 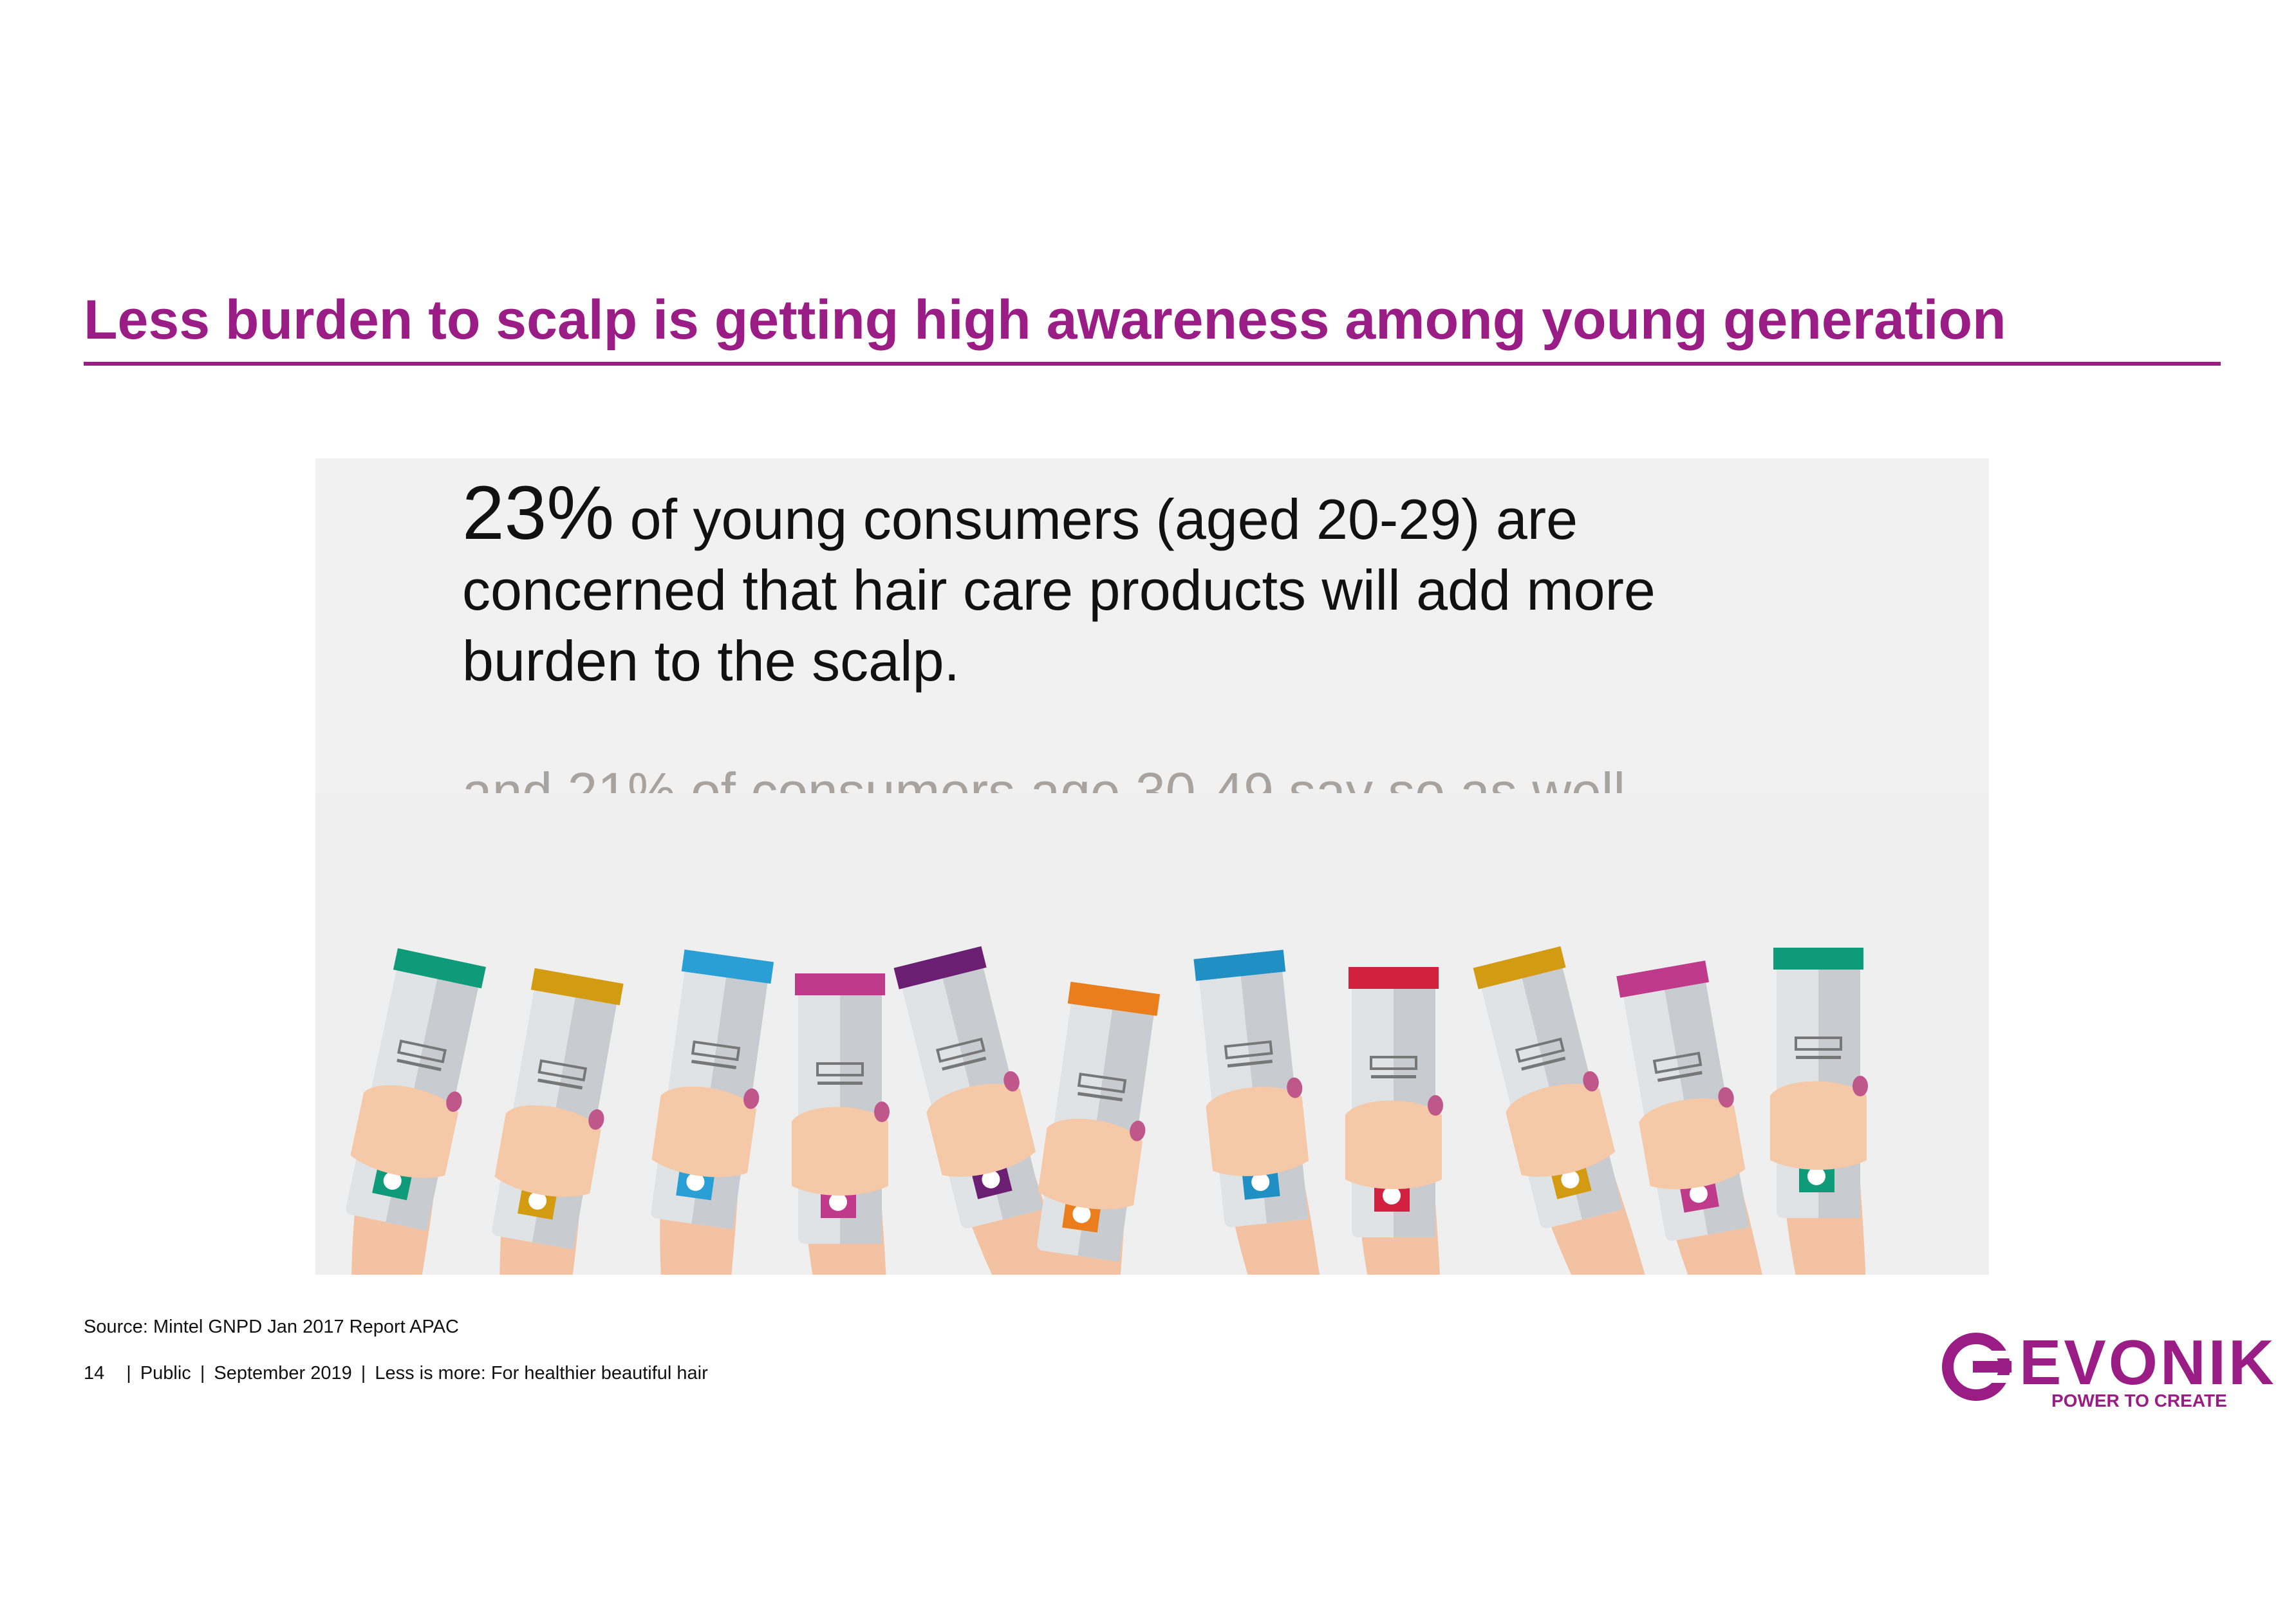 What do you see at coordinates (2148, 1363) in the screenshot?
I see `logo-wordmark: EVONIK` at bounding box center [2148, 1363].